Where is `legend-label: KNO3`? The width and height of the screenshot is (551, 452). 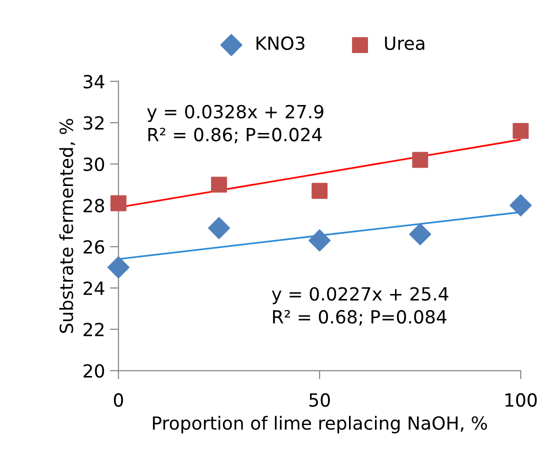 legend-label: KNO3 is located at coordinates (280, 43).